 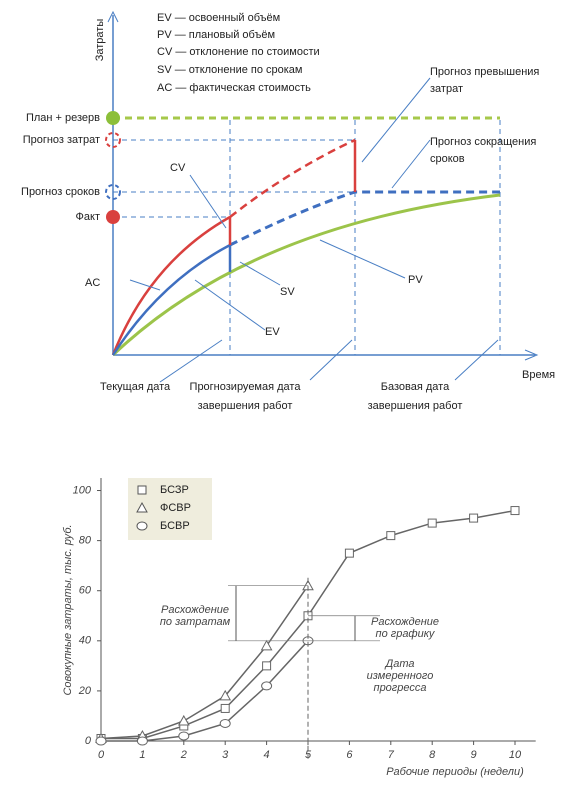 I want to click on legend-label: БСВР, so click(x=175, y=526).